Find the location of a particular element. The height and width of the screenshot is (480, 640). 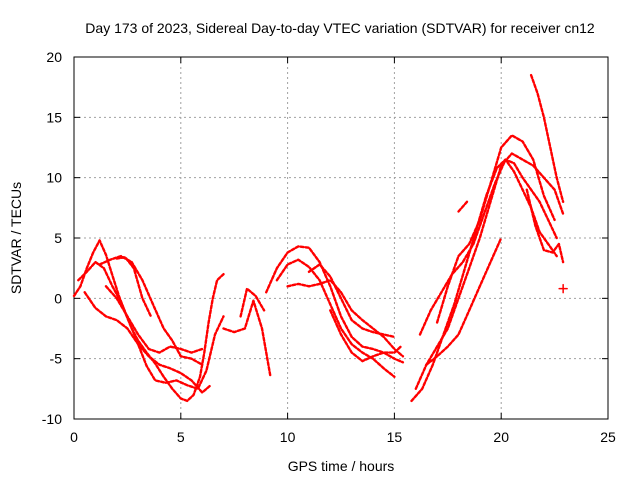

x-tick-label: 15 is located at coordinates (395, 437).